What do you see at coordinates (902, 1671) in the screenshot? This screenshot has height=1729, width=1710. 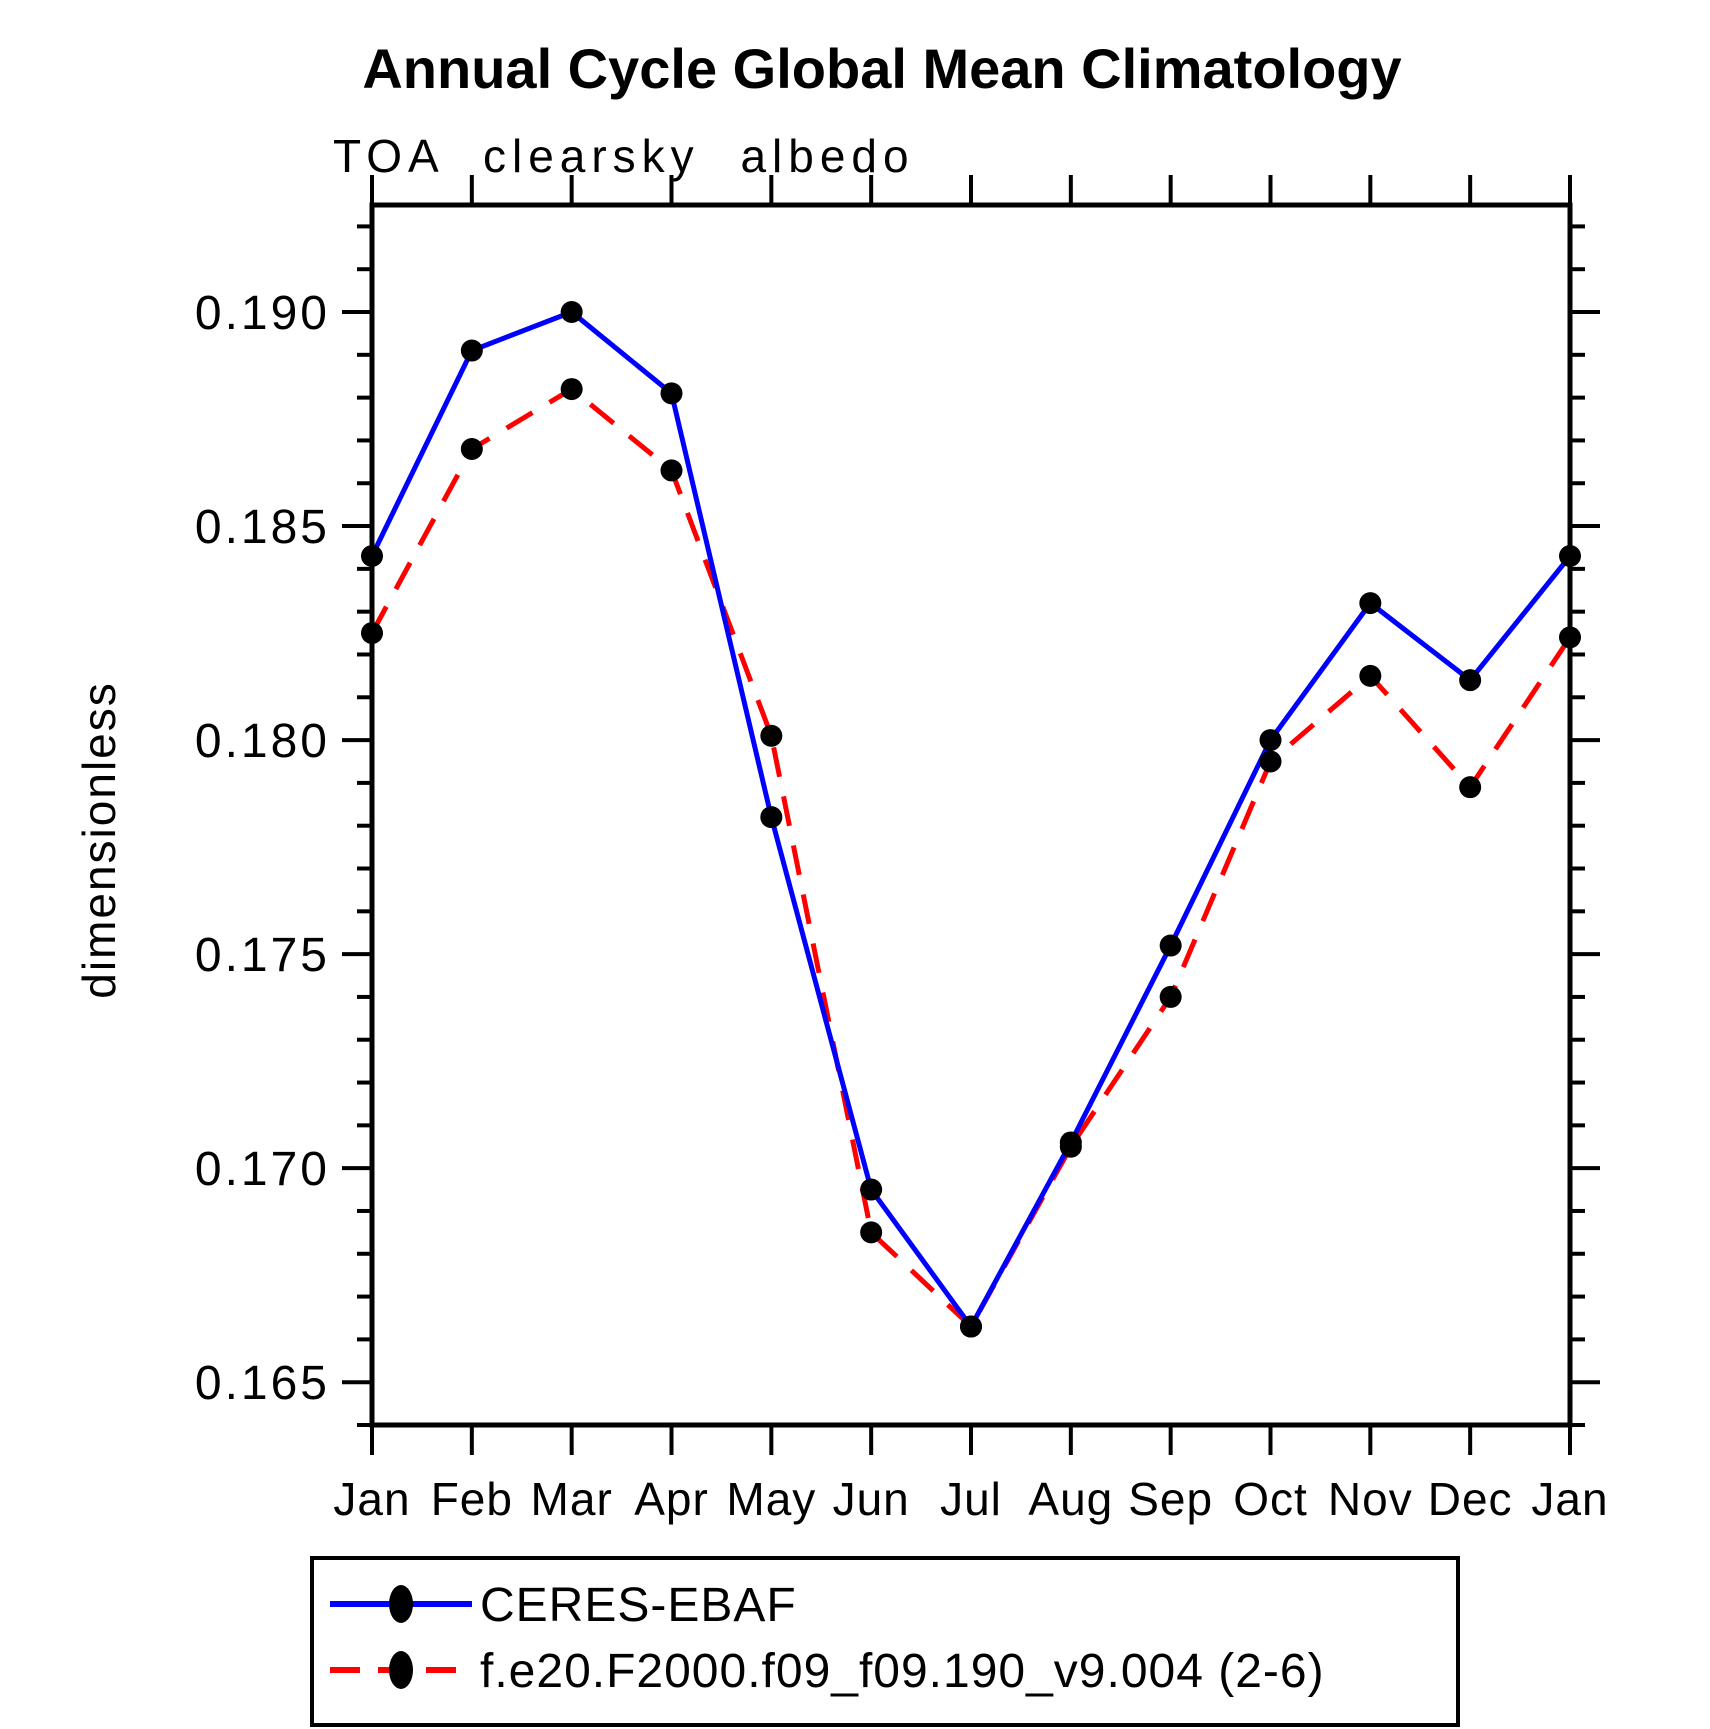 I see `legend-label-model-run: f.e20.F2000.f09_f09.190_v9.004 (2-6)` at bounding box center [902, 1671].